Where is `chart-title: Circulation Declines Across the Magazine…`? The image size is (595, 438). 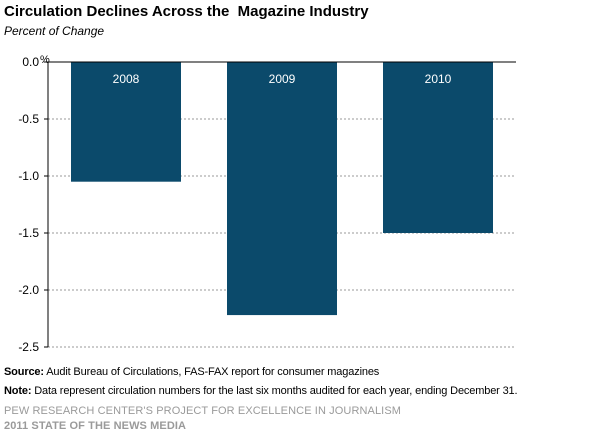
chart-title: Circulation Declines Across the Magazine… is located at coordinates (186, 11).